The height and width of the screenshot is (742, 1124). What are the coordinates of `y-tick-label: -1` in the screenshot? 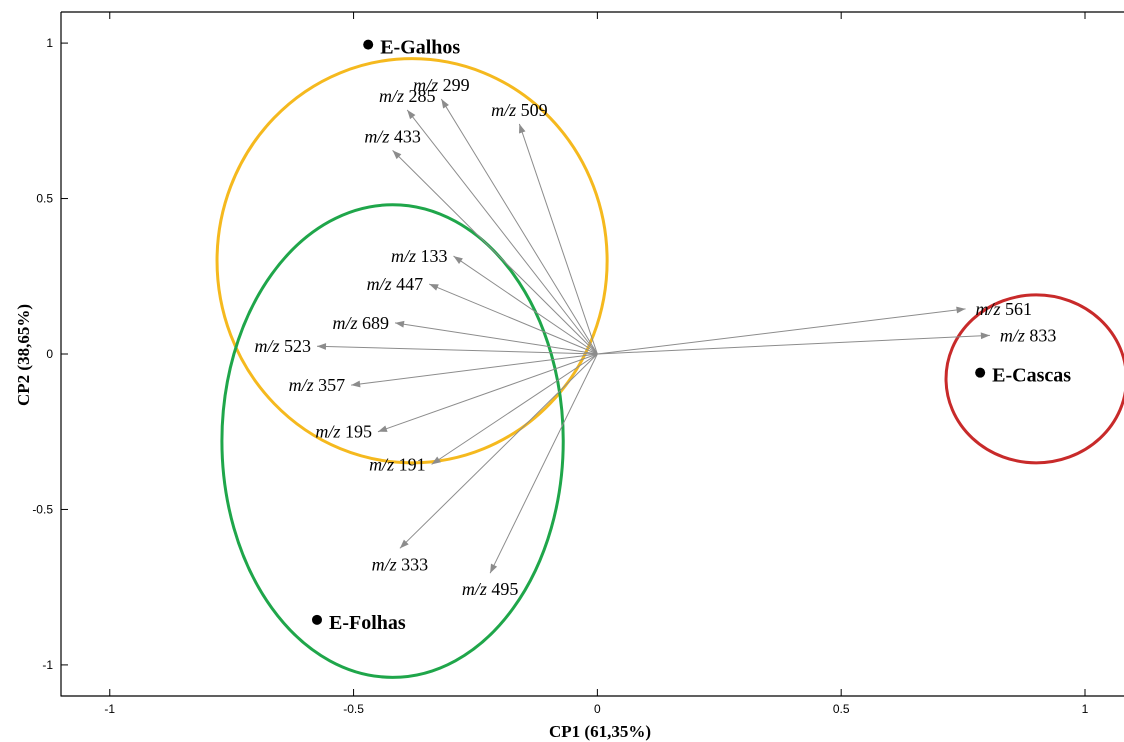 It's located at (47, 665).